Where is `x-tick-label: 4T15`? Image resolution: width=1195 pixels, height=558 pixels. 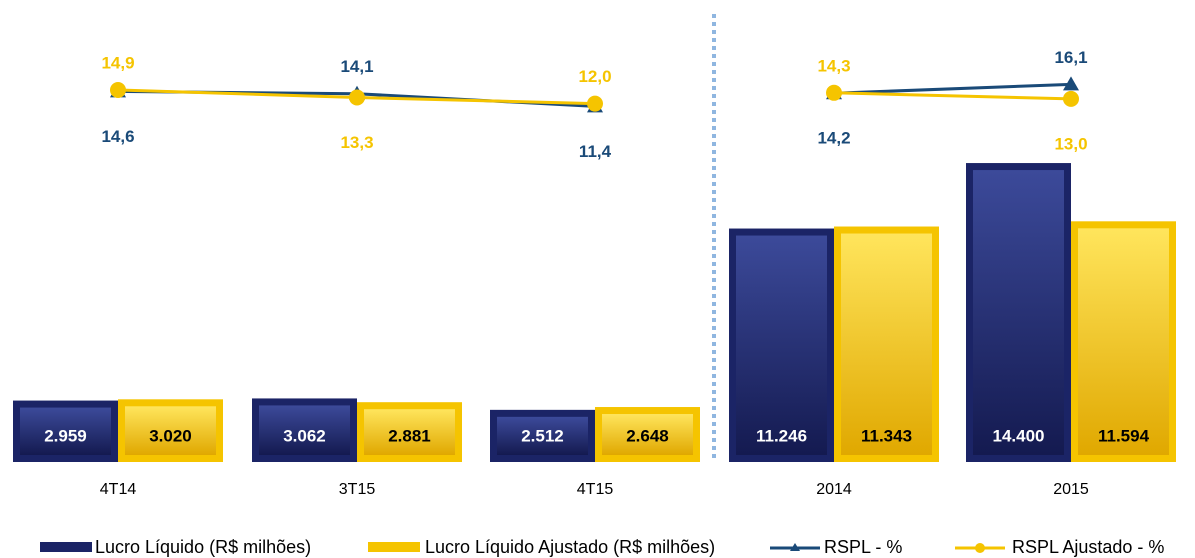
x-tick-label: 4T15 is located at coordinates (595, 489).